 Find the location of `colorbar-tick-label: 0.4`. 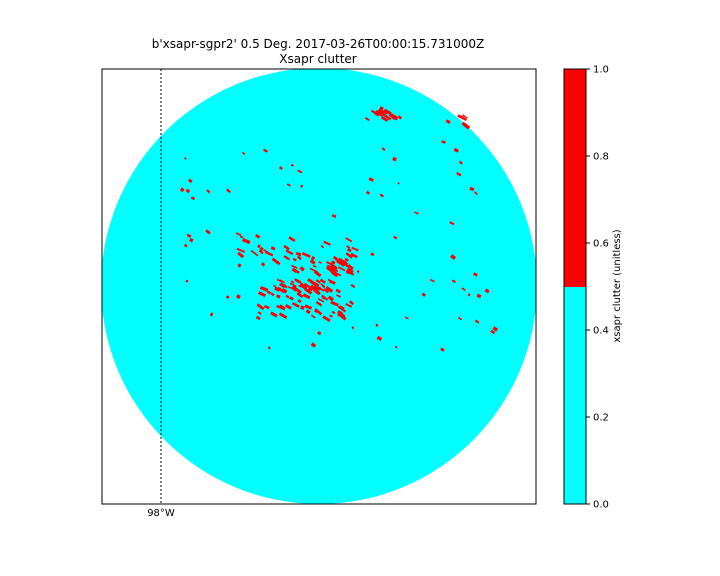

colorbar-tick-label: 0.4 is located at coordinates (601, 331).